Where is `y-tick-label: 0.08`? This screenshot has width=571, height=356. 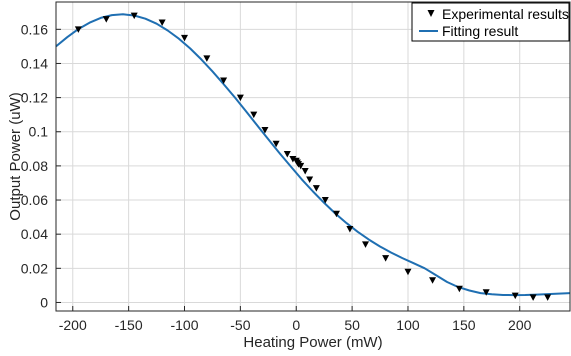
y-tick-label: 0.08 is located at coordinates (34, 166).